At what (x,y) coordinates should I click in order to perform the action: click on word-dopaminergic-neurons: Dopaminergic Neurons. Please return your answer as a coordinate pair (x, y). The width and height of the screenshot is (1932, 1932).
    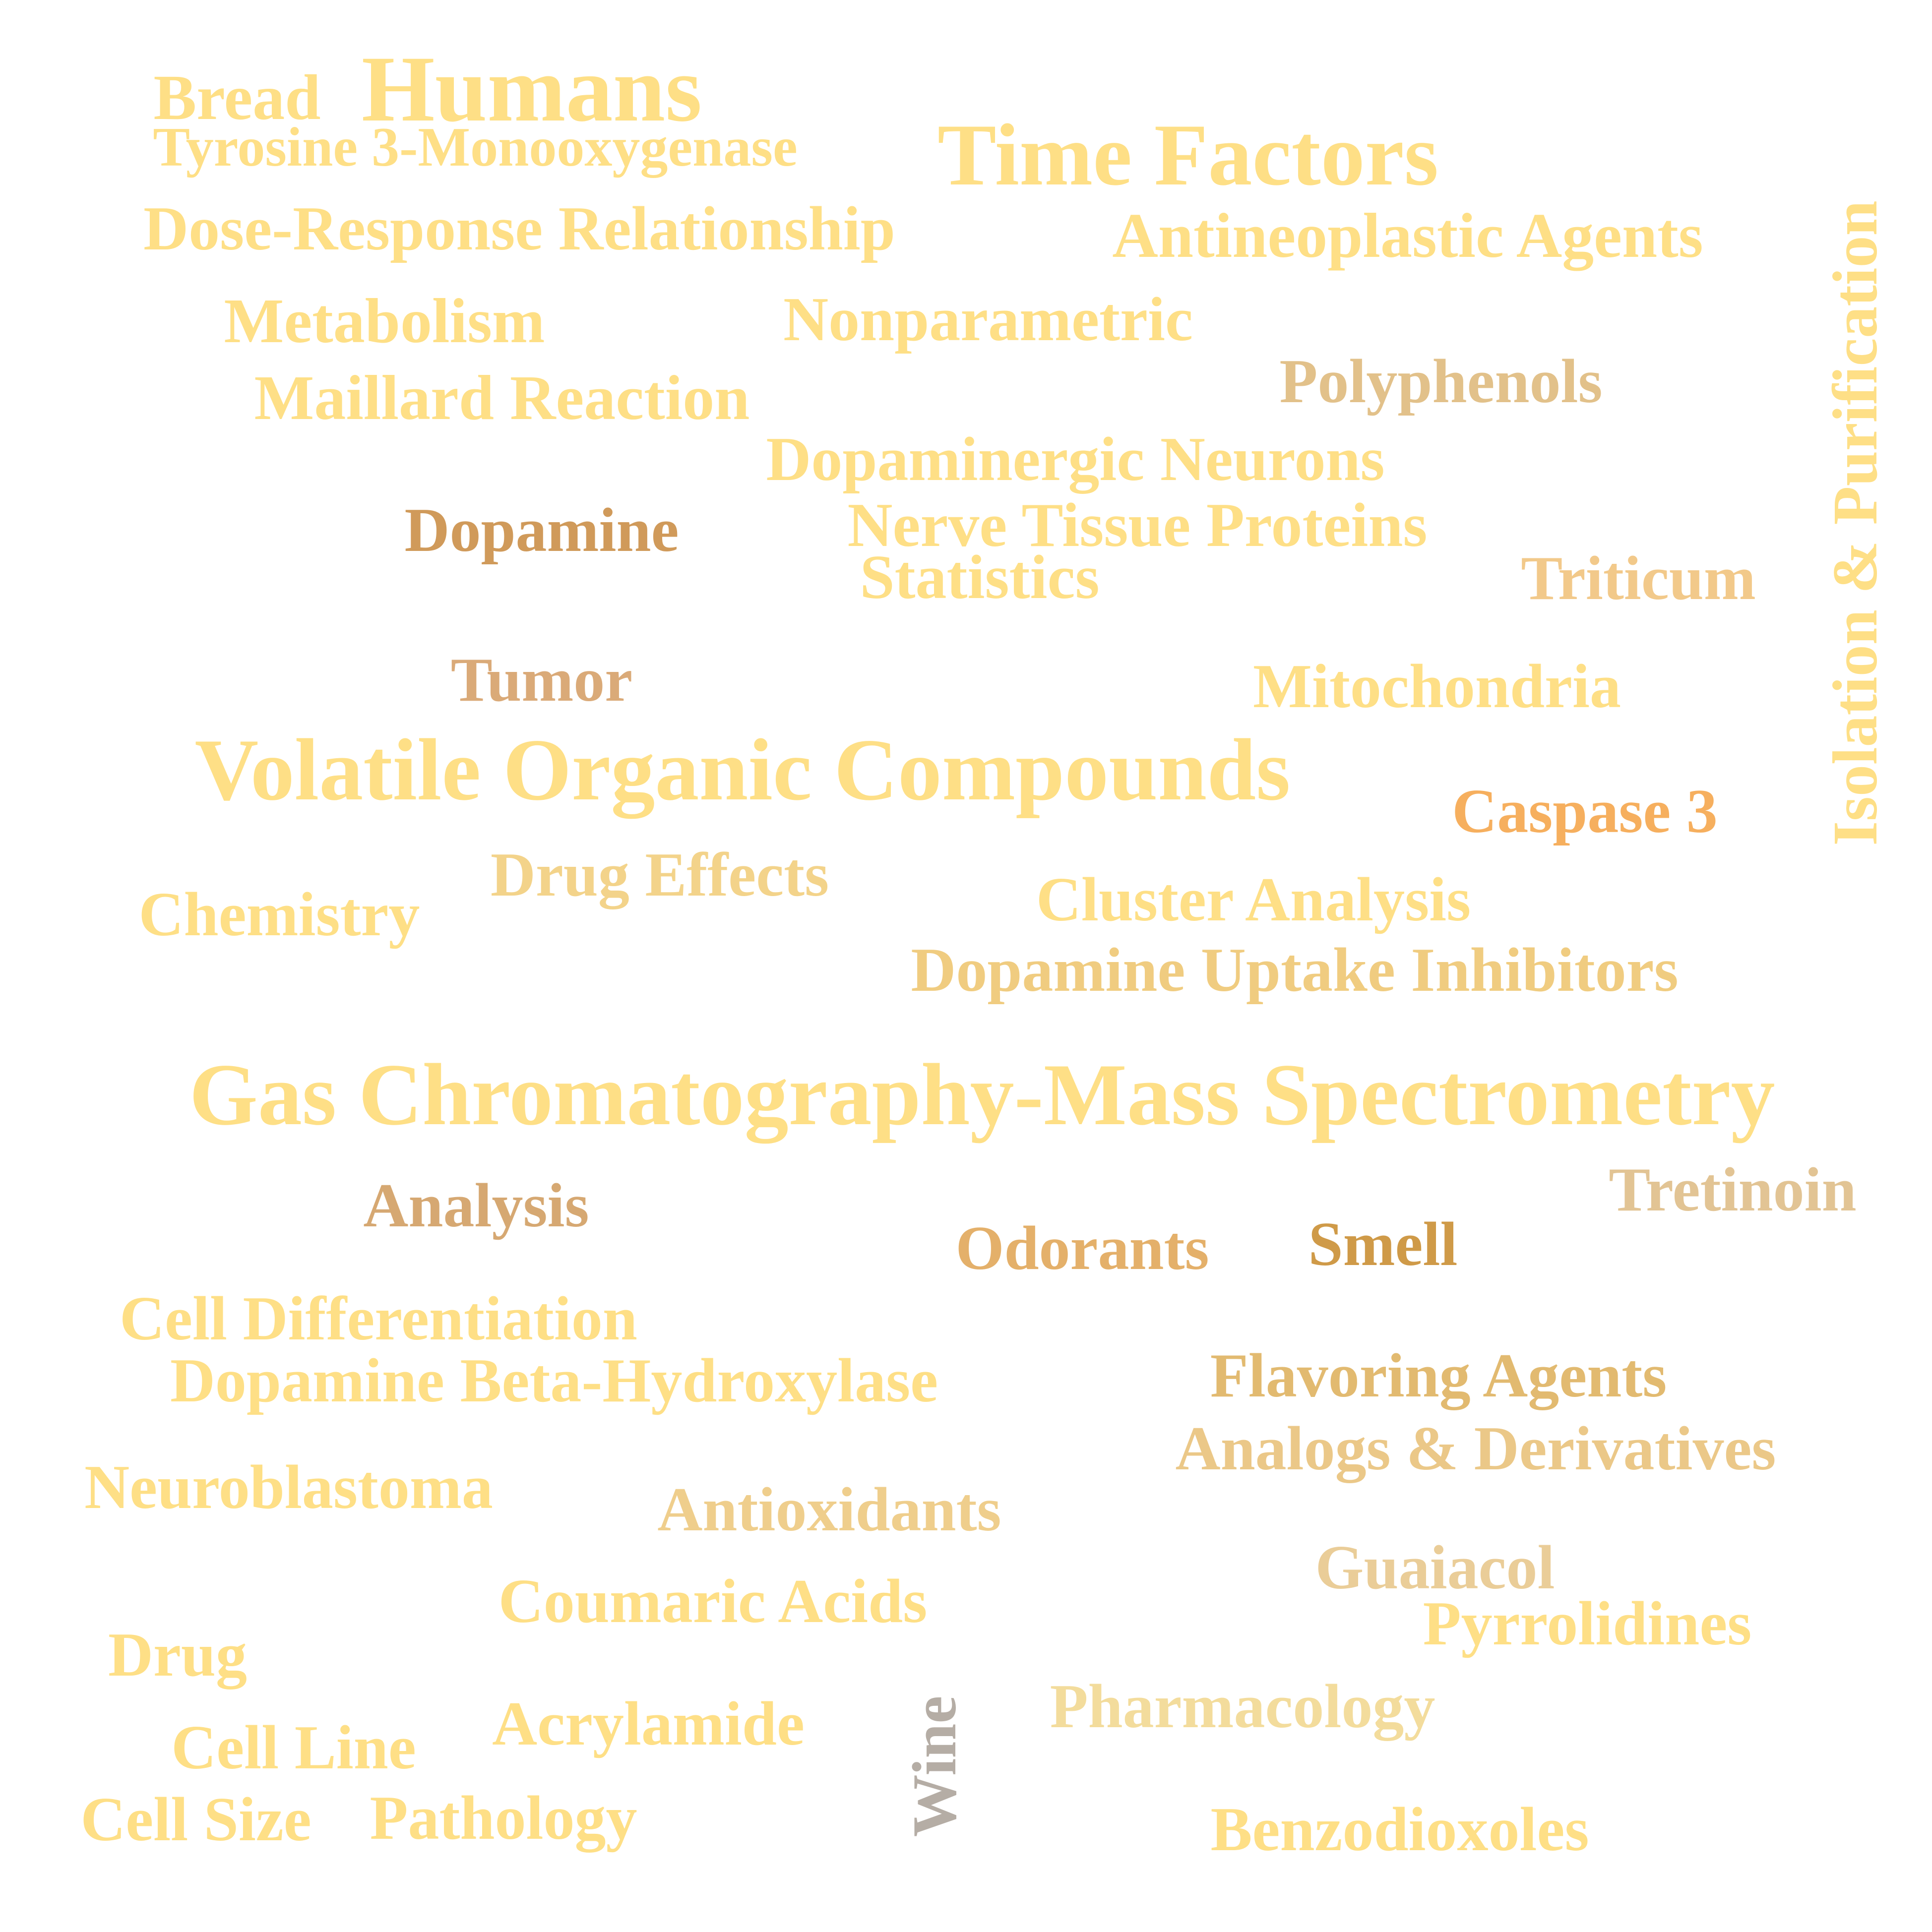
    Looking at the image, I should click on (1075, 459).